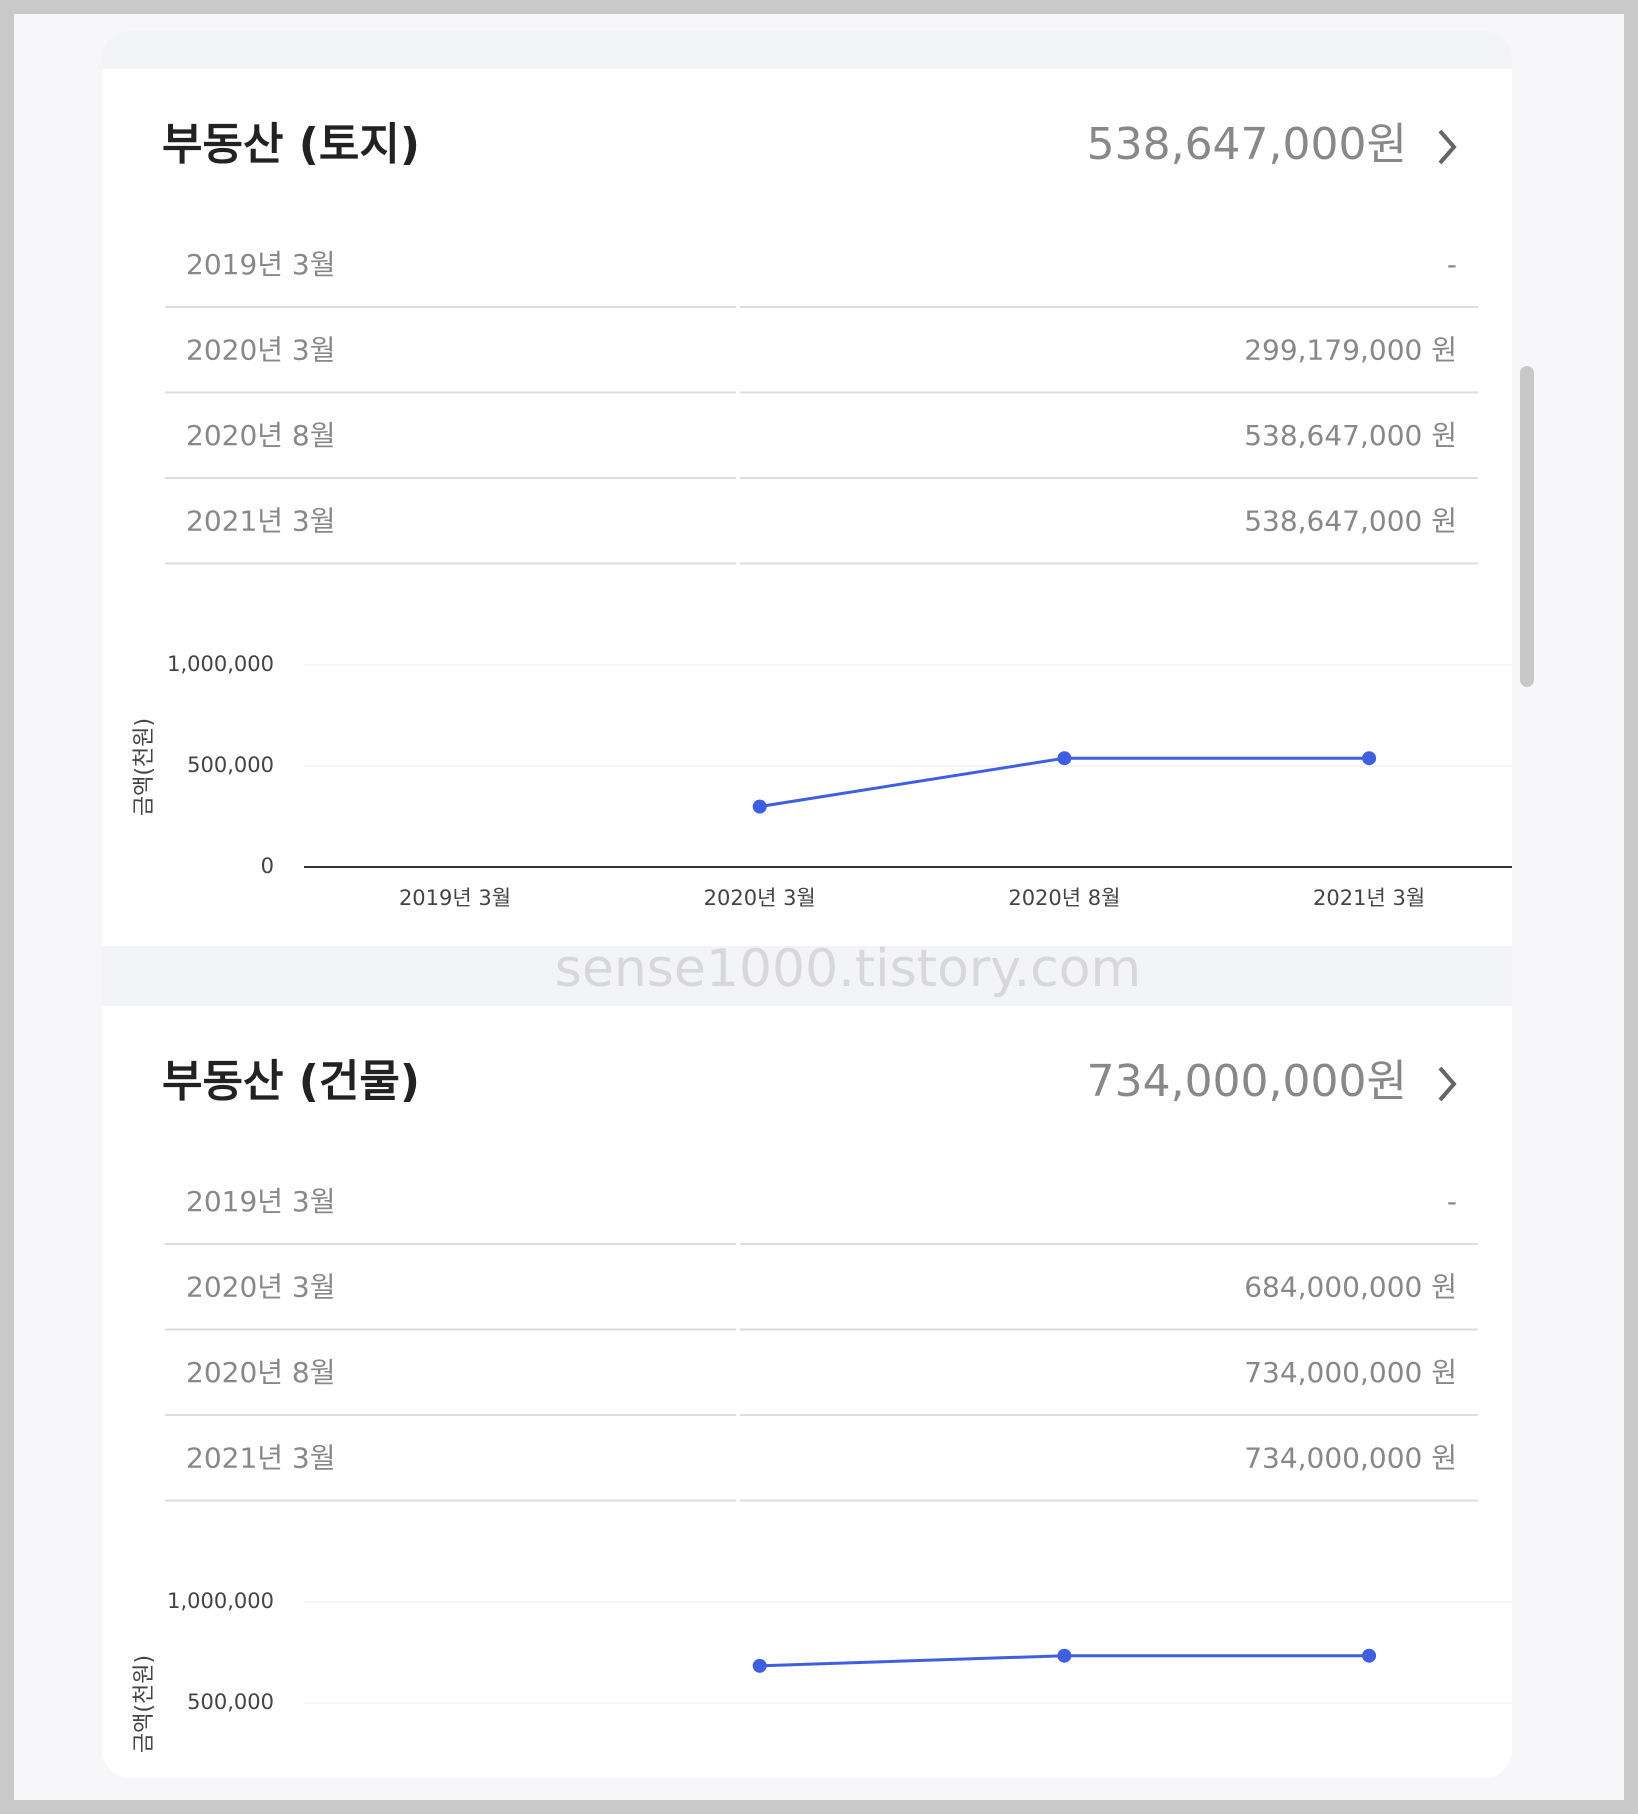 The image size is (1638, 1814). What do you see at coordinates (267, 866) in the screenshot?
I see `y-tick-label: 0` at bounding box center [267, 866].